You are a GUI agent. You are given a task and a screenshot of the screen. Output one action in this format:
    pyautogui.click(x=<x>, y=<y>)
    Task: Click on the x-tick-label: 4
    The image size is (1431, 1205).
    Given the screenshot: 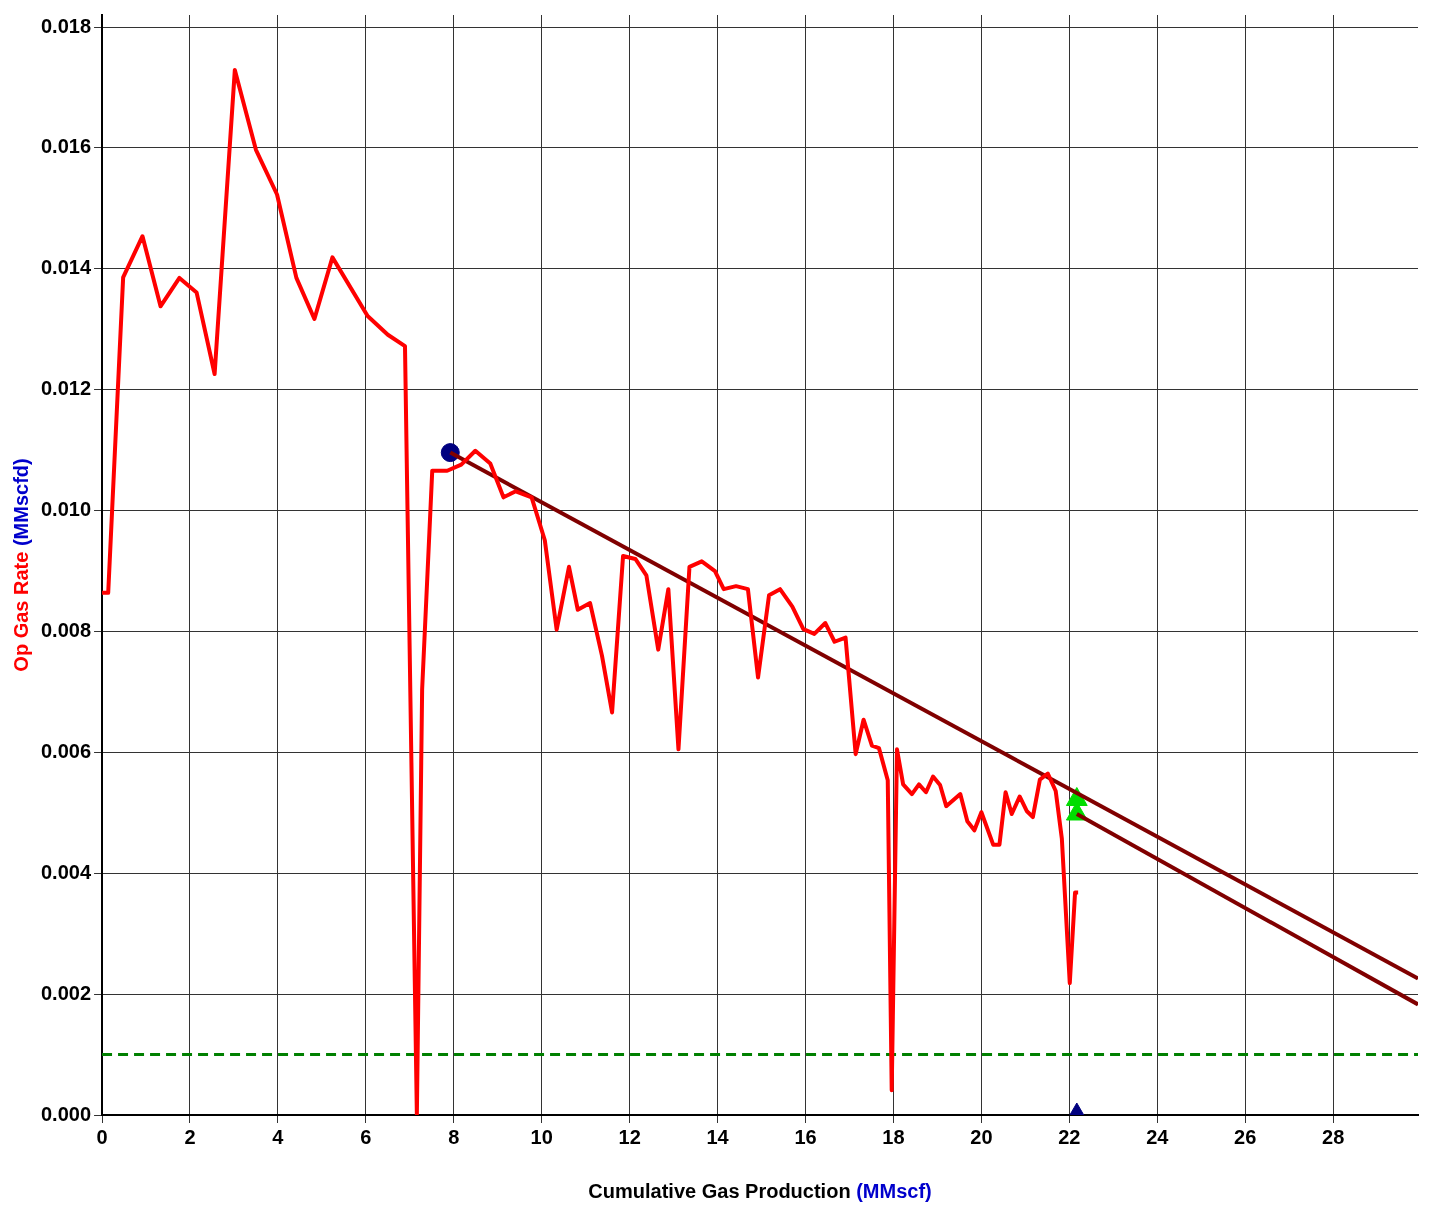 What is the action you would take?
    pyautogui.click(x=278, y=1136)
    